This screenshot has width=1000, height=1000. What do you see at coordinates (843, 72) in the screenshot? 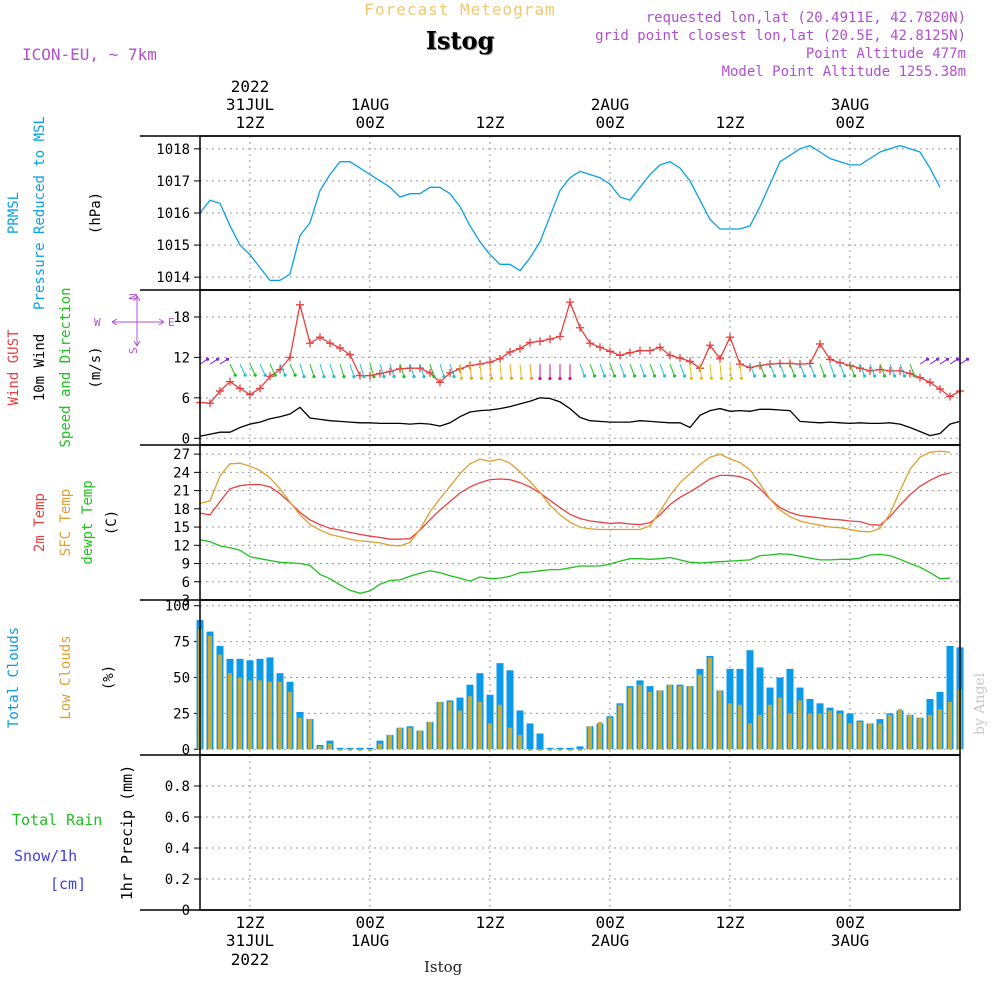
I see `model-altitude: Model Point Altitude 1255.38m` at bounding box center [843, 72].